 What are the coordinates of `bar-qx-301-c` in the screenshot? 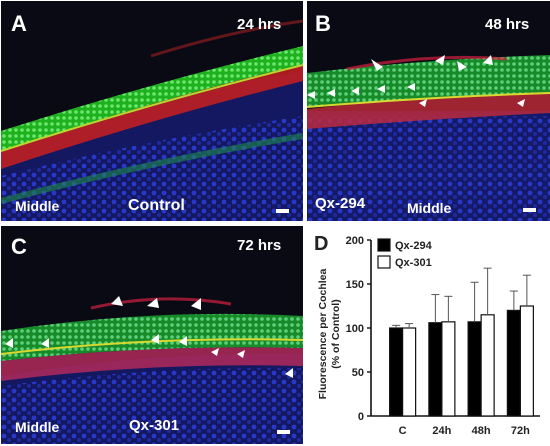 It's located at (409, 372).